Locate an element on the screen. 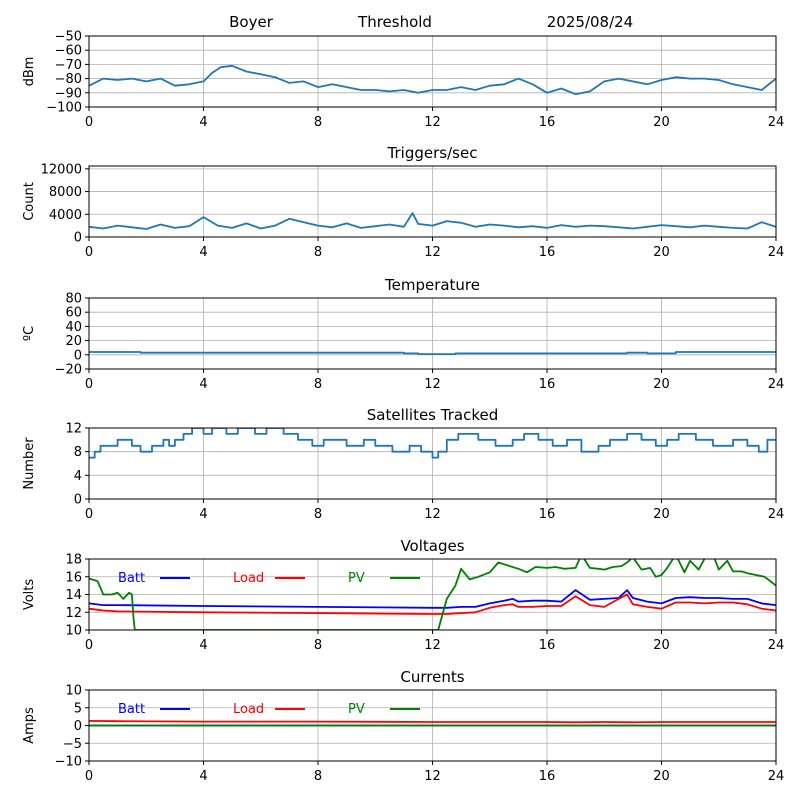 This screenshot has height=800, width=800. y-tick-label: −80 is located at coordinates (68, 79).